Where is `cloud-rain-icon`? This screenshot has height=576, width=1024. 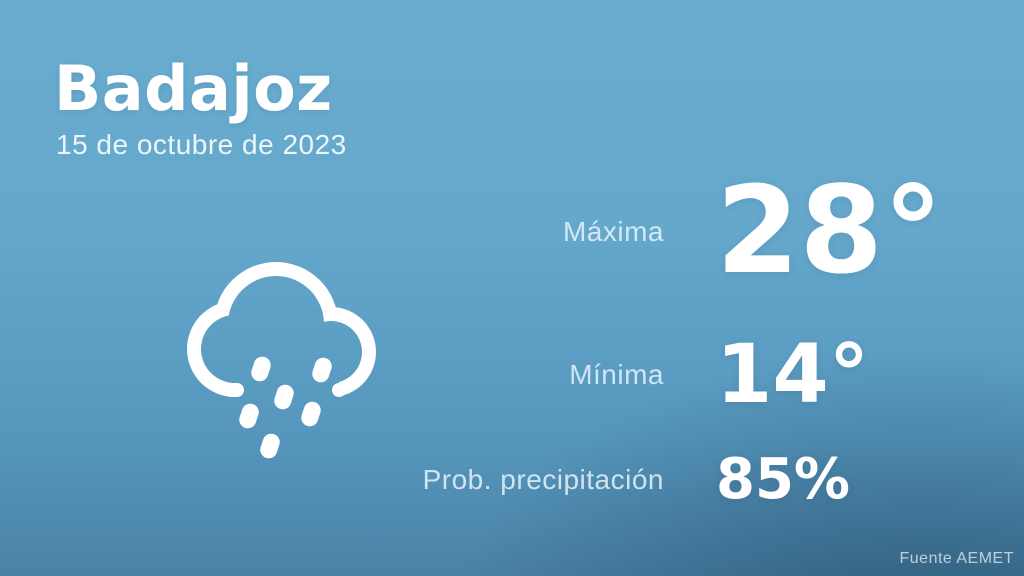 cloud-rain-icon is located at coordinates (280, 359).